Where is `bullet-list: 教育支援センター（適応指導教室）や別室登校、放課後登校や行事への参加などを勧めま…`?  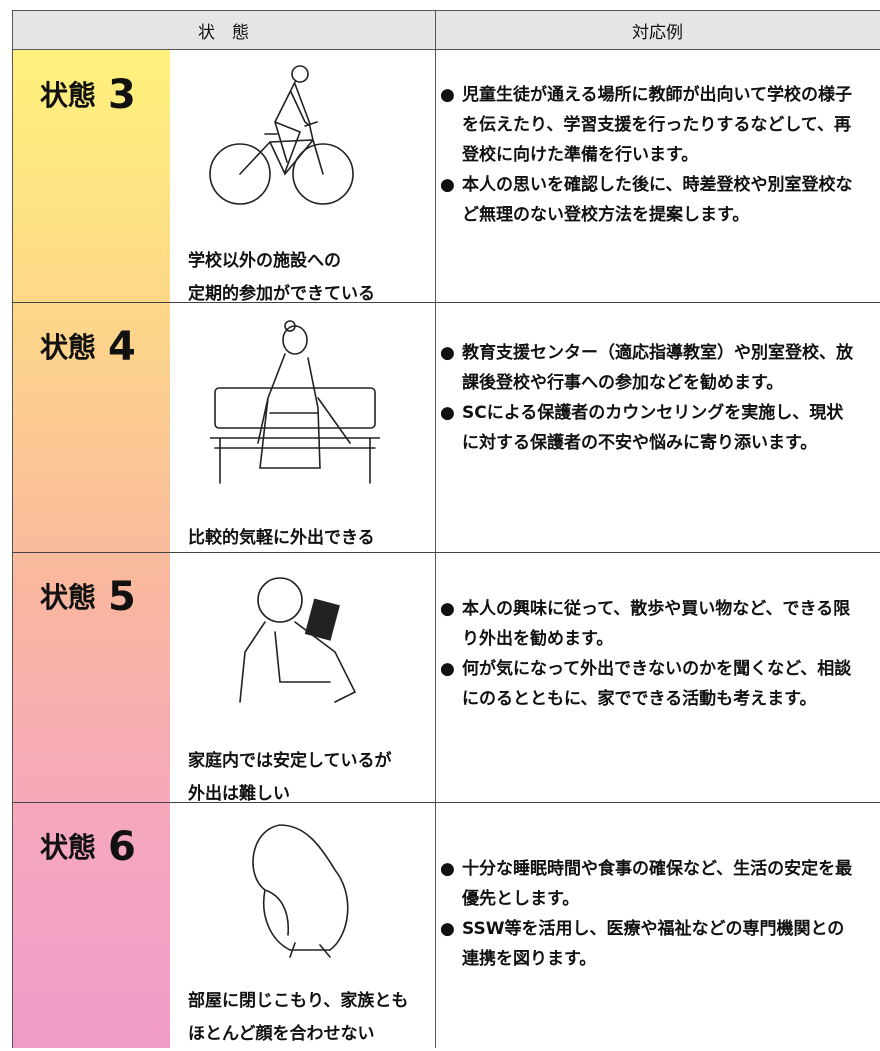
bullet-list: 教育支援センター（適応指導教室）や別室登校、放課後登校や行事への参加などを勧めま… is located at coordinates (647, 398).